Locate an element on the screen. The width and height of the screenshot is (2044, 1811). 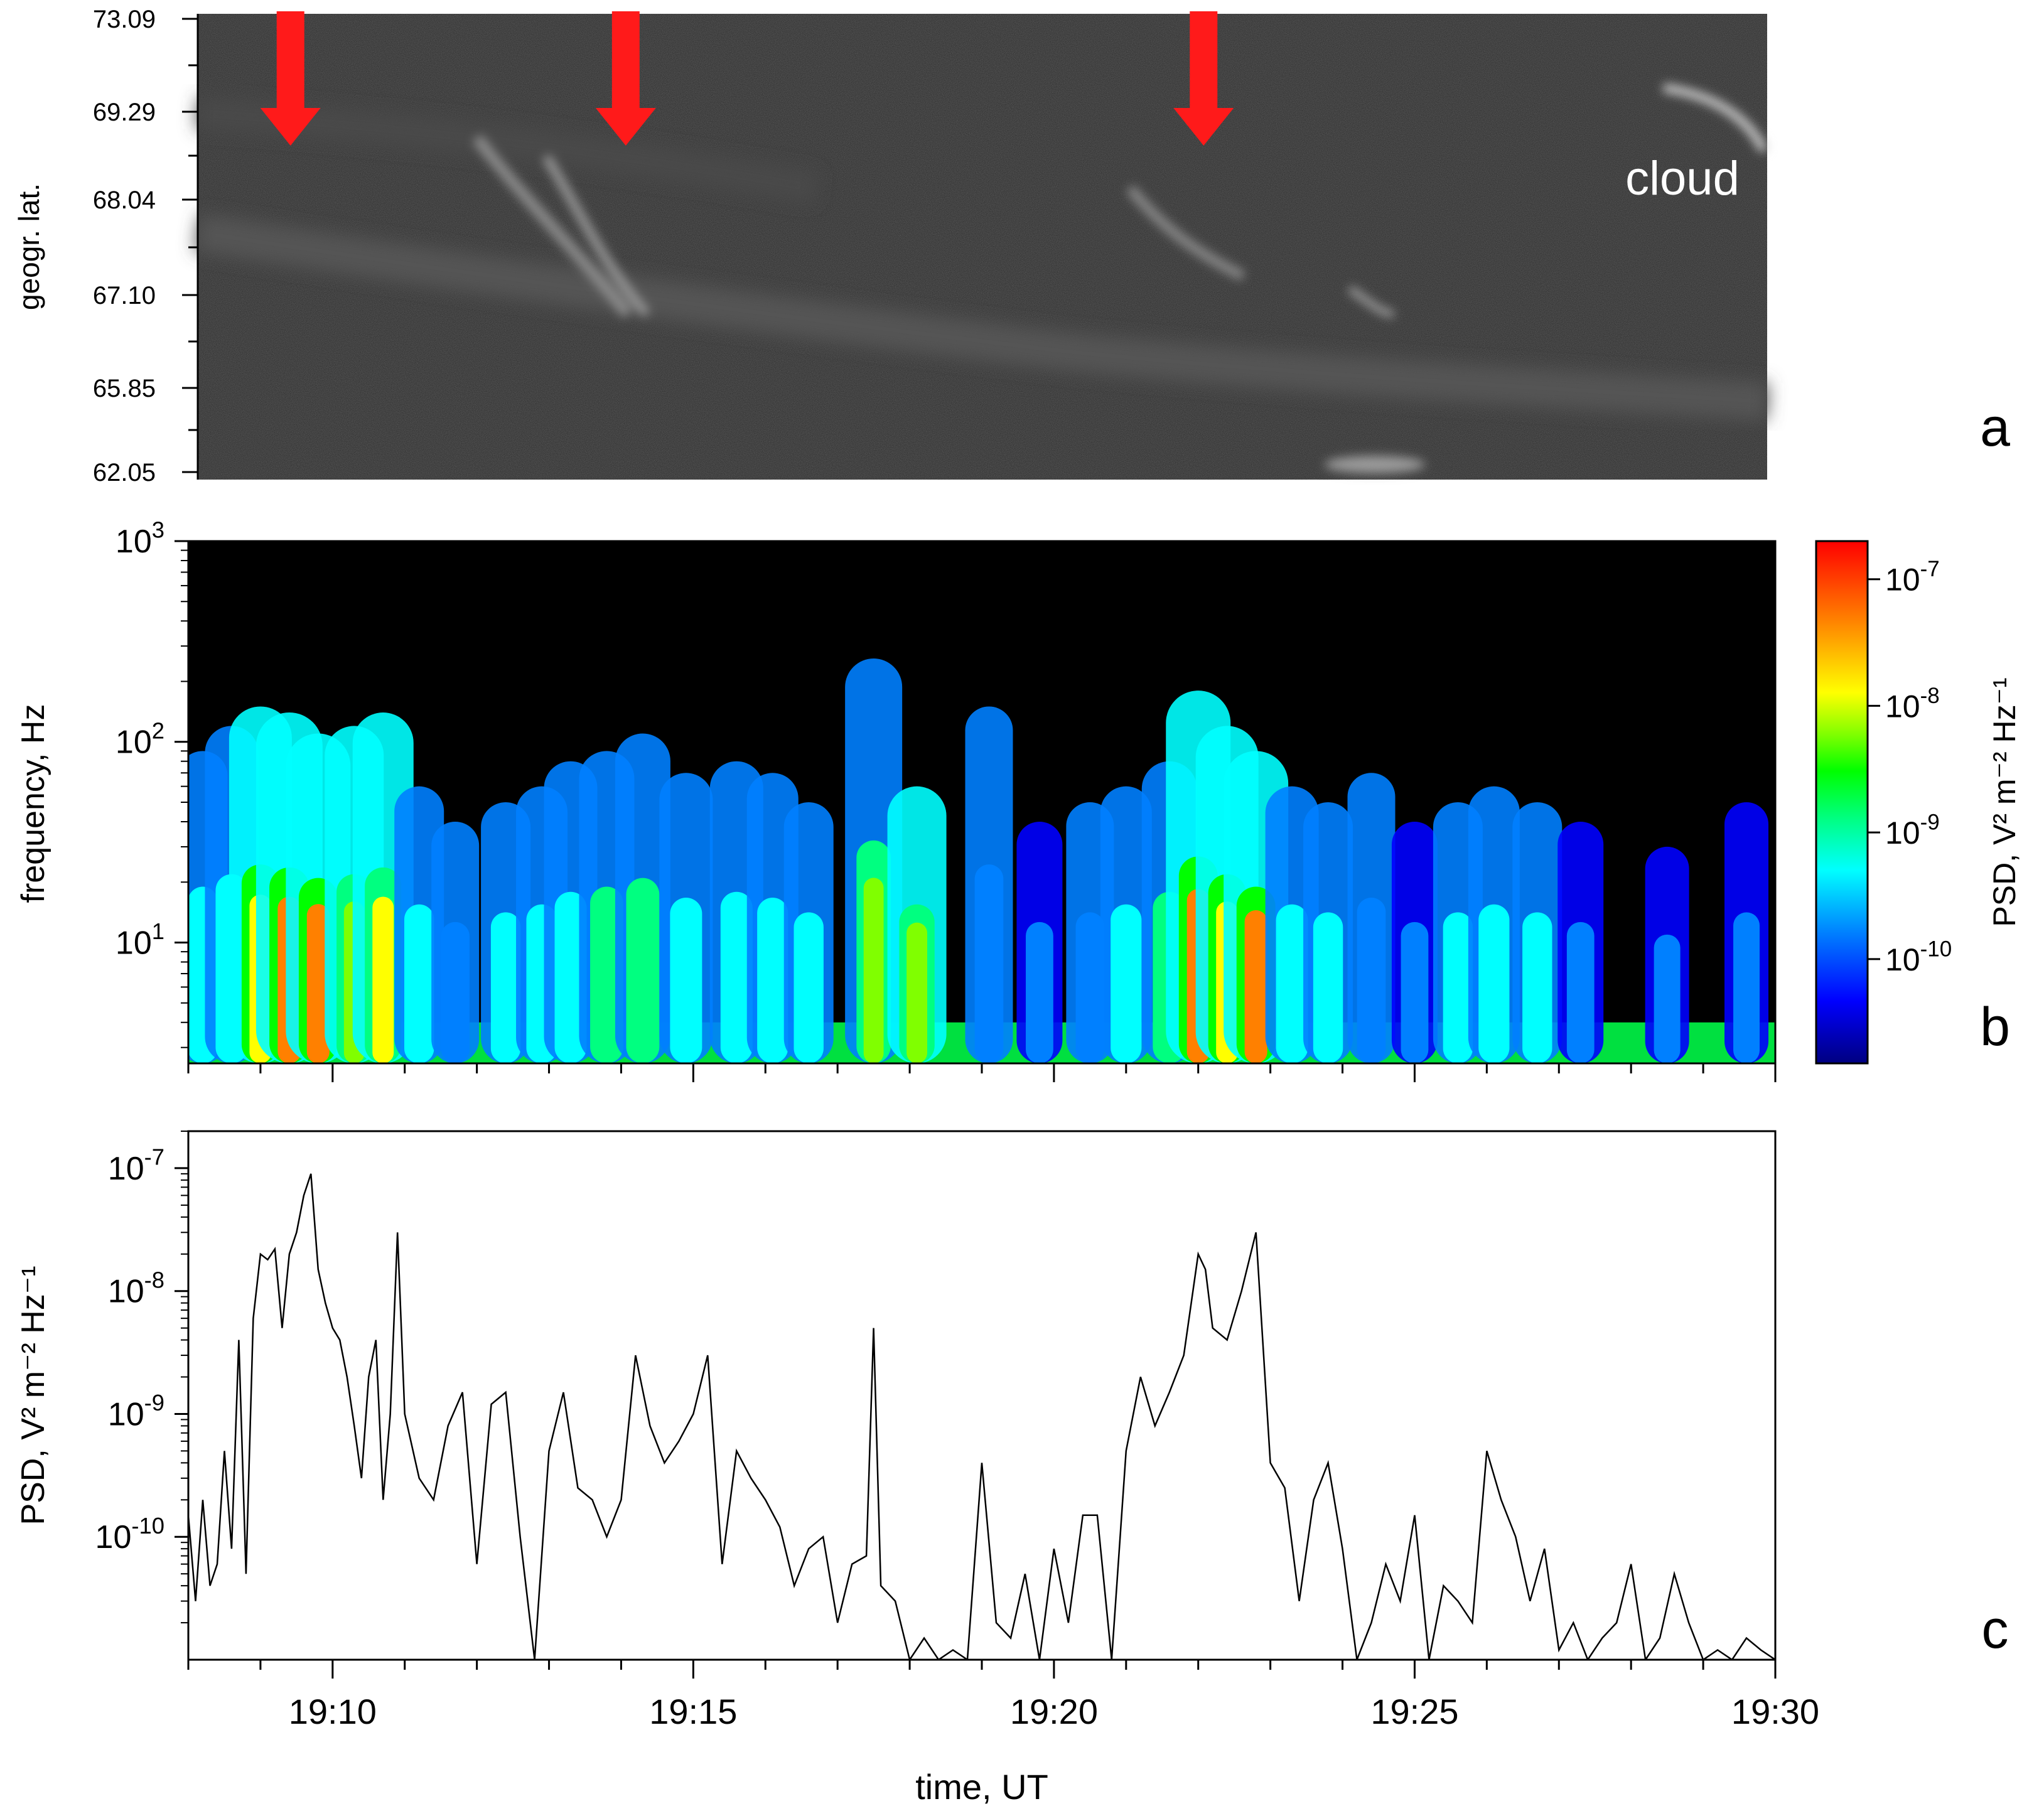
panel-letter-a: a is located at coordinates (1995, 427).